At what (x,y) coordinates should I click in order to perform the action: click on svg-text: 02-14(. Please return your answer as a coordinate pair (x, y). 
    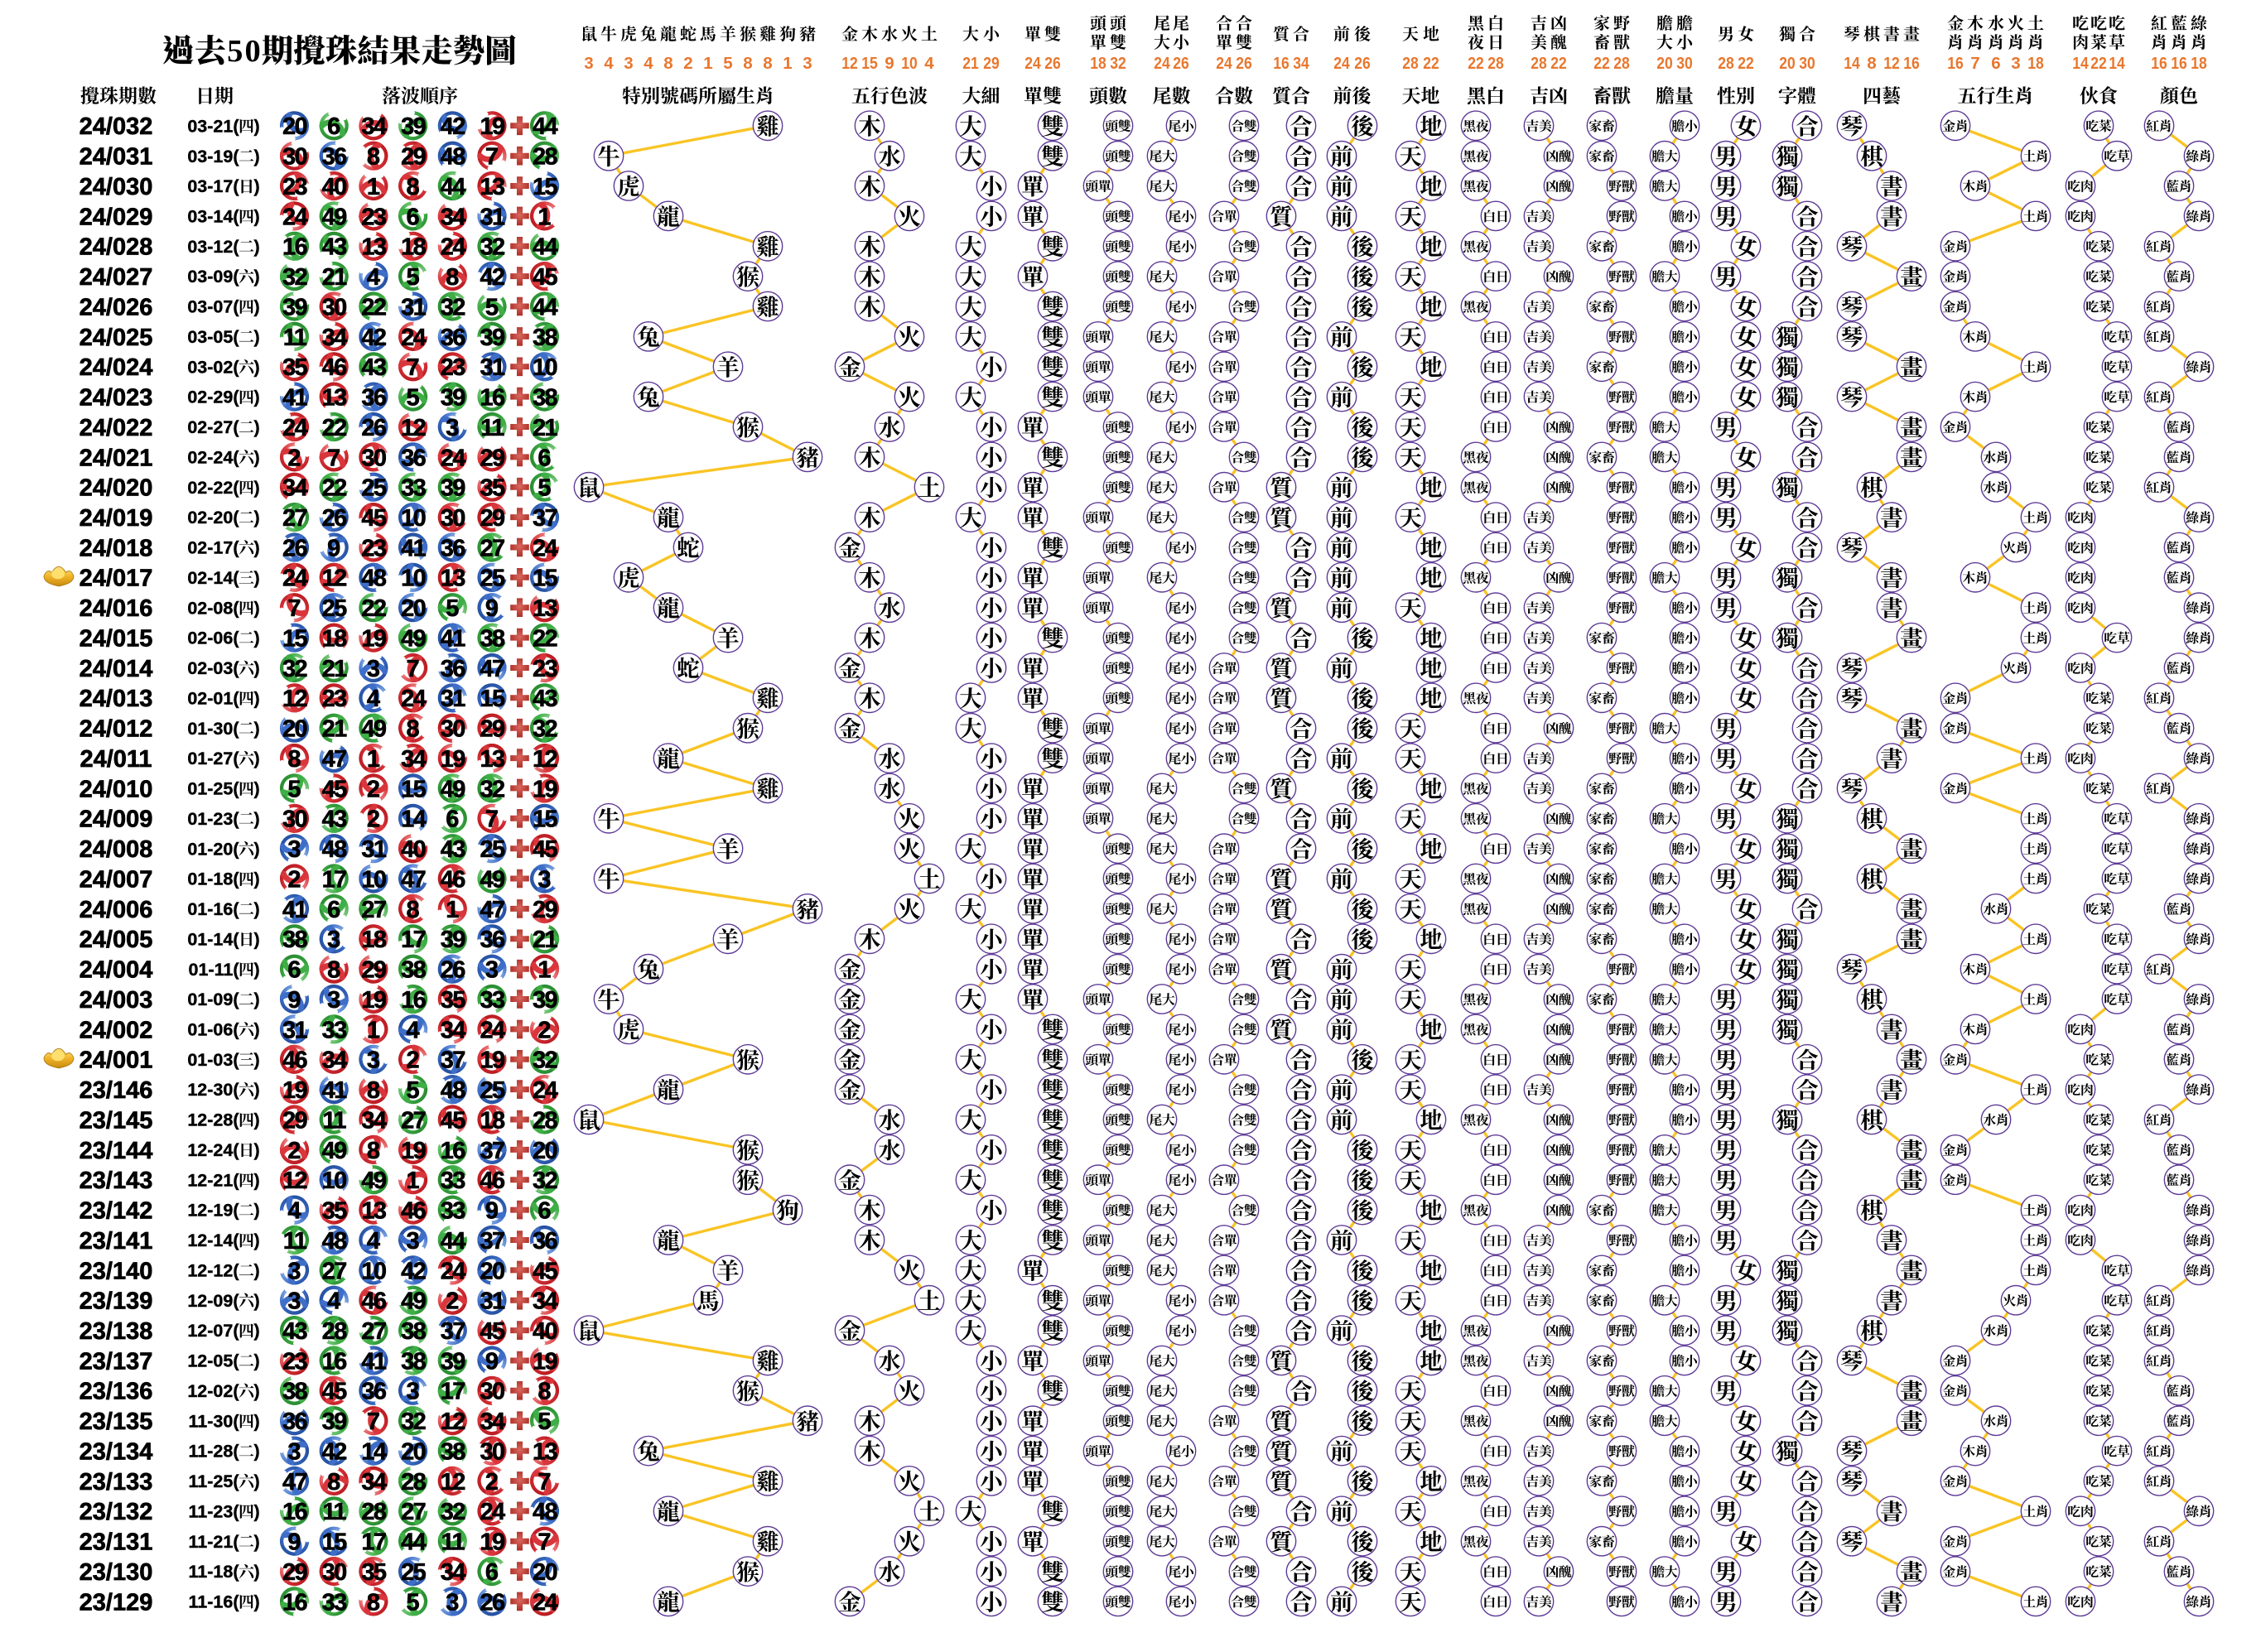
    Looking at the image, I should click on (213, 578).